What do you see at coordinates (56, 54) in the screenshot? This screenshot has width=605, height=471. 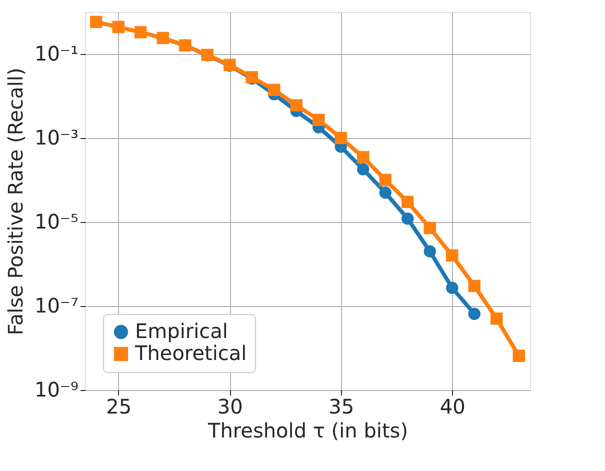 I see `y-tick-label: 10⁻¹` at bounding box center [56, 54].